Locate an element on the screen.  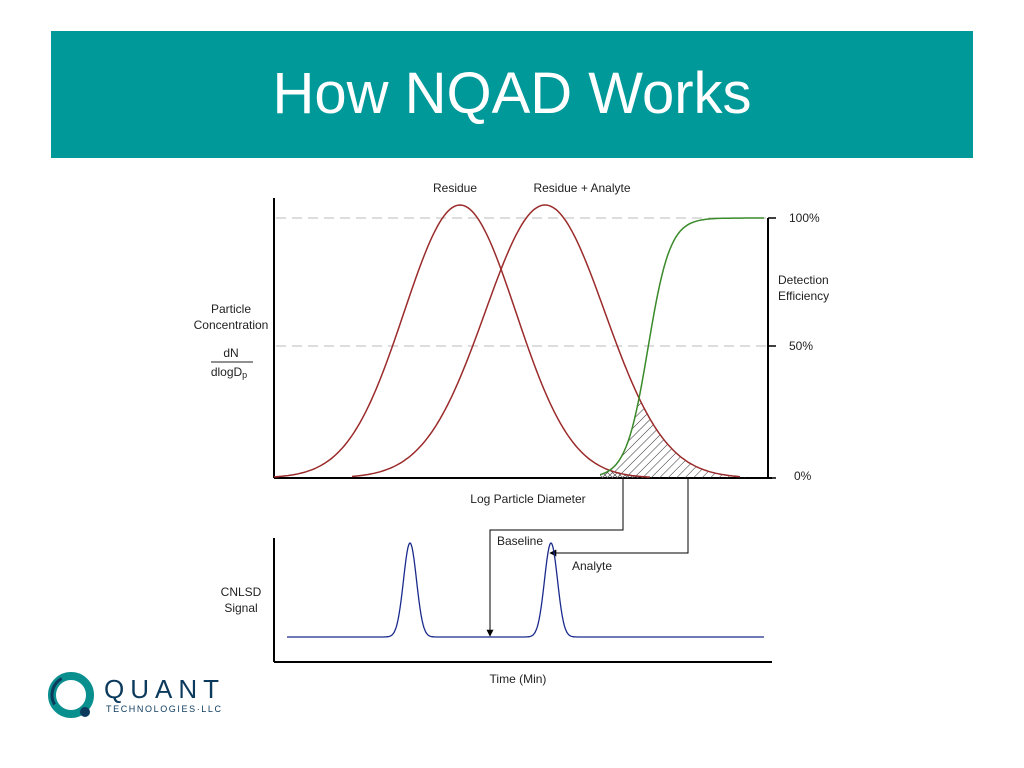
cnlsd-signal-trace is located at coordinates (525, 590).